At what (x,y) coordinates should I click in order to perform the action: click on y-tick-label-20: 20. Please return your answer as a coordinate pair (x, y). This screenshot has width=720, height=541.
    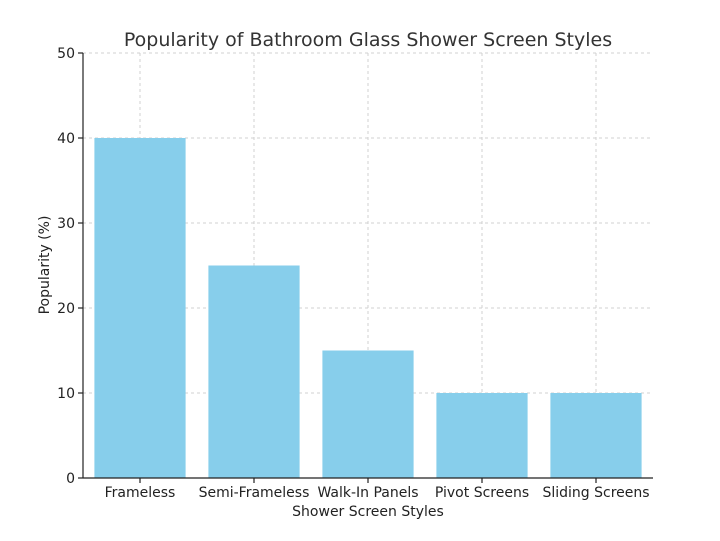
    Looking at the image, I should click on (66, 309).